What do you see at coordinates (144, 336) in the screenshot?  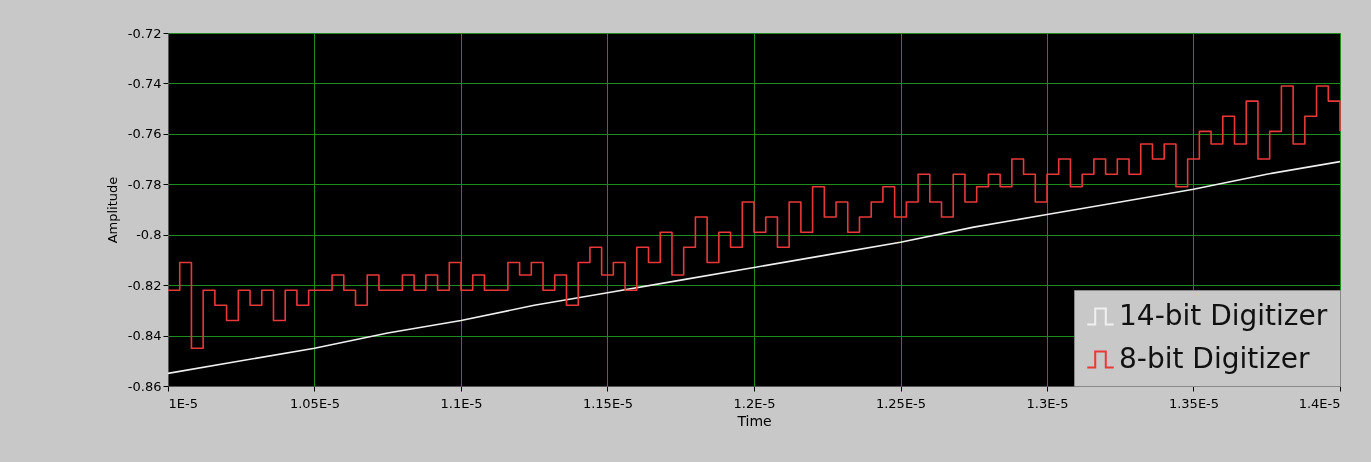 I see `y-tick-label: -0.84` at bounding box center [144, 336].